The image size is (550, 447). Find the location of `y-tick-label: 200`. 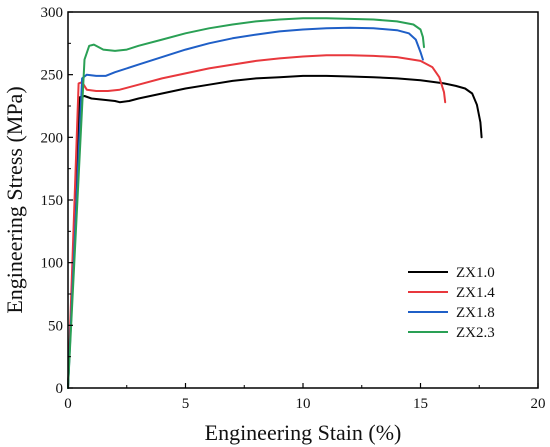

y-tick-label: 200 is located at coordinates (52, 138).